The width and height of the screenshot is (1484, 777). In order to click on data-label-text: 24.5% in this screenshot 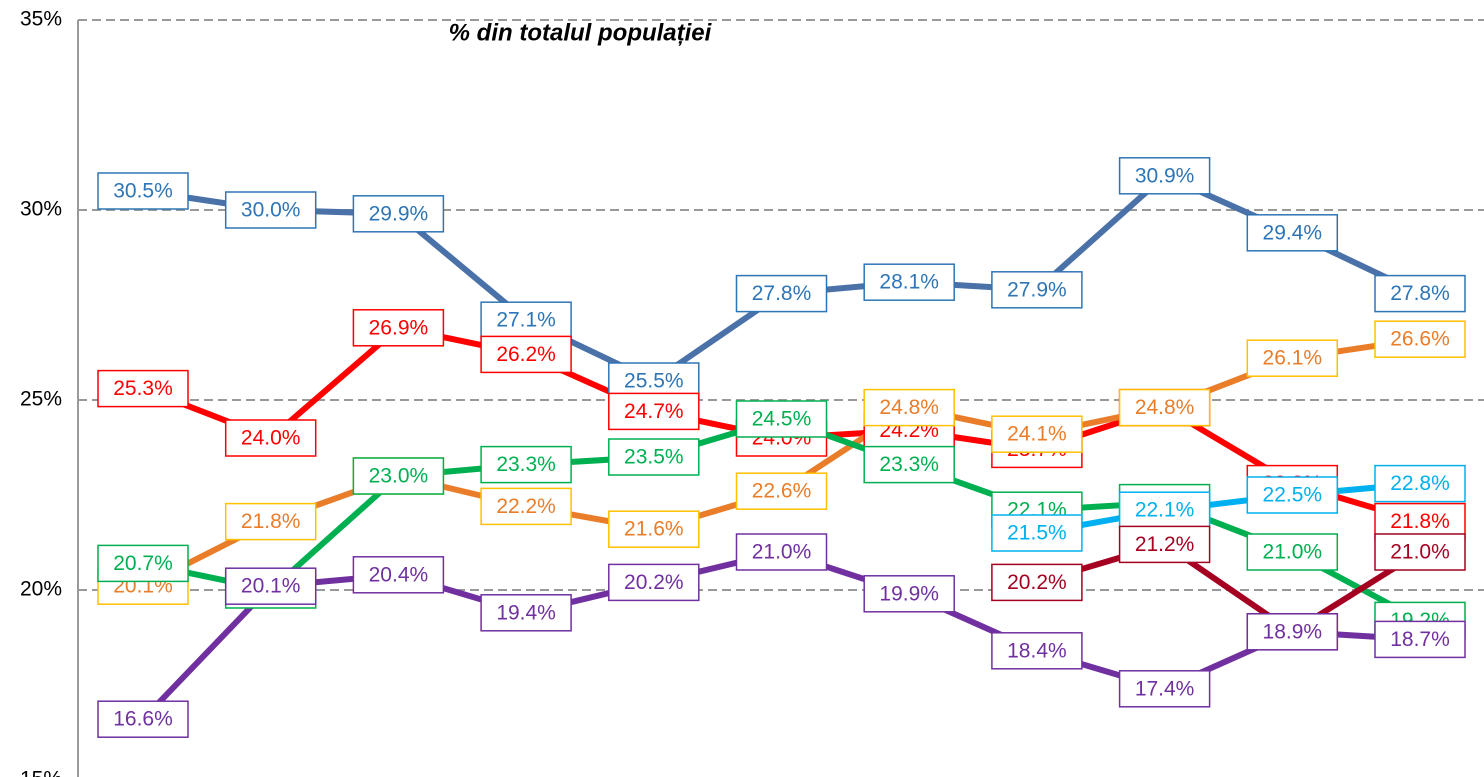, I will do `click(782, 419)`.